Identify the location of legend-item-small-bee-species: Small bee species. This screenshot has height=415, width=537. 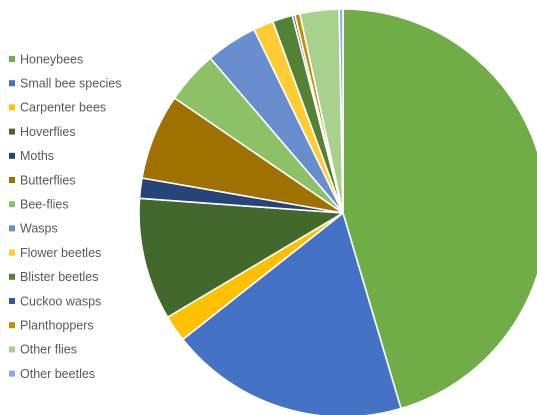
(65, 84).